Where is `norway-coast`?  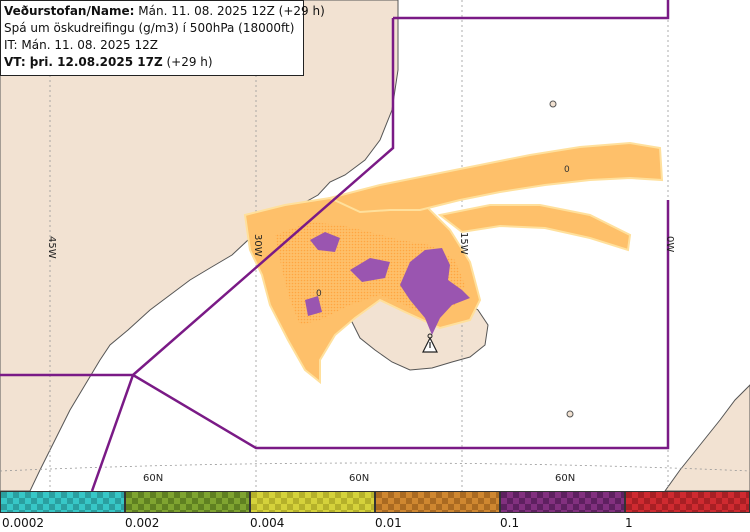 norway-coast is located at coordinates (707, 437).